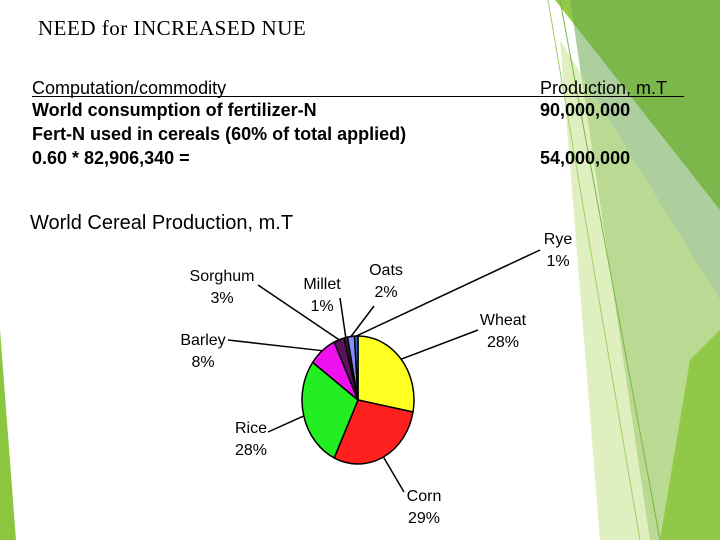 The width and height of the screenshot is (720, 540). I want to click on leader-line-sorghum, so click(298, 312).